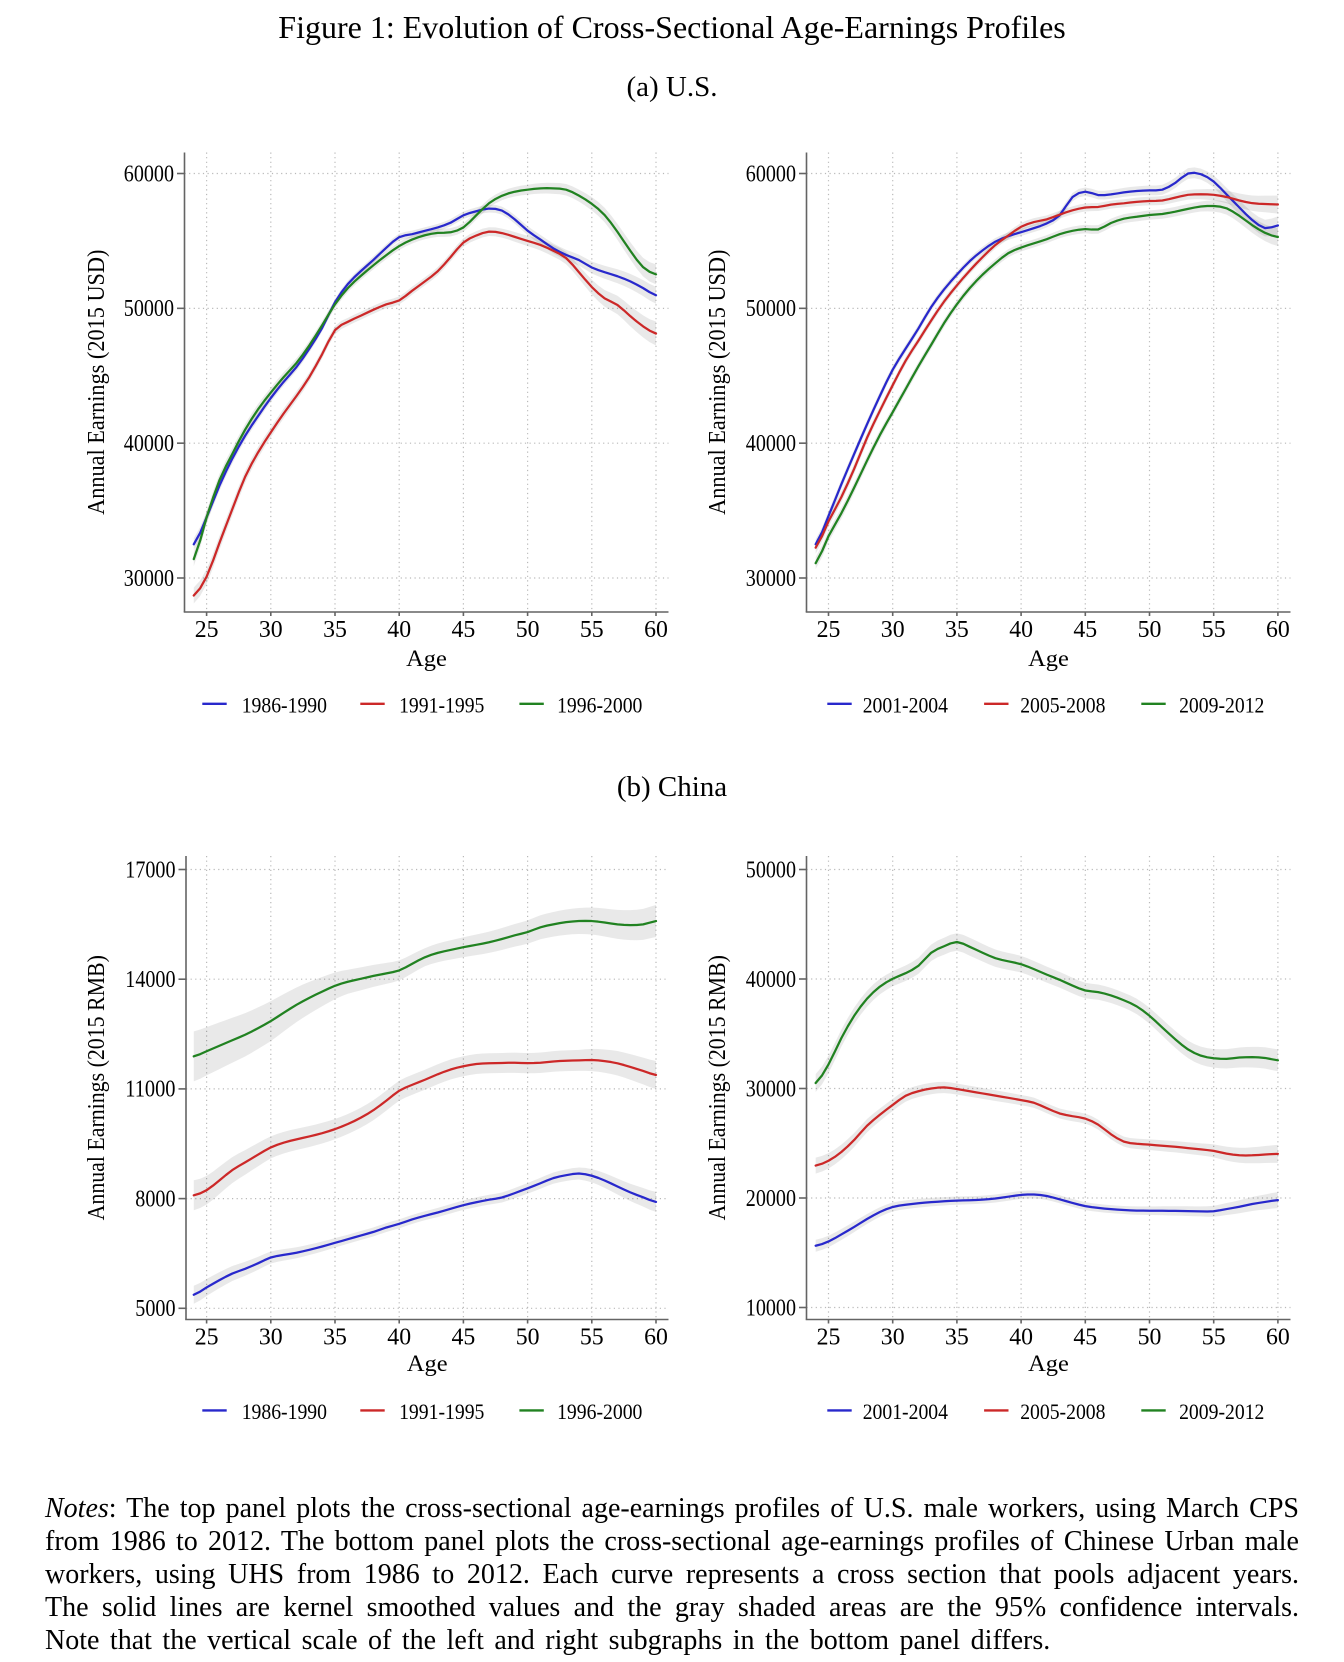 The height and width of the screenshot is (1662, 1344). Describe the element at coordinates (150, 980) in the screenshot. I see `svg-text: 14000` at that location.